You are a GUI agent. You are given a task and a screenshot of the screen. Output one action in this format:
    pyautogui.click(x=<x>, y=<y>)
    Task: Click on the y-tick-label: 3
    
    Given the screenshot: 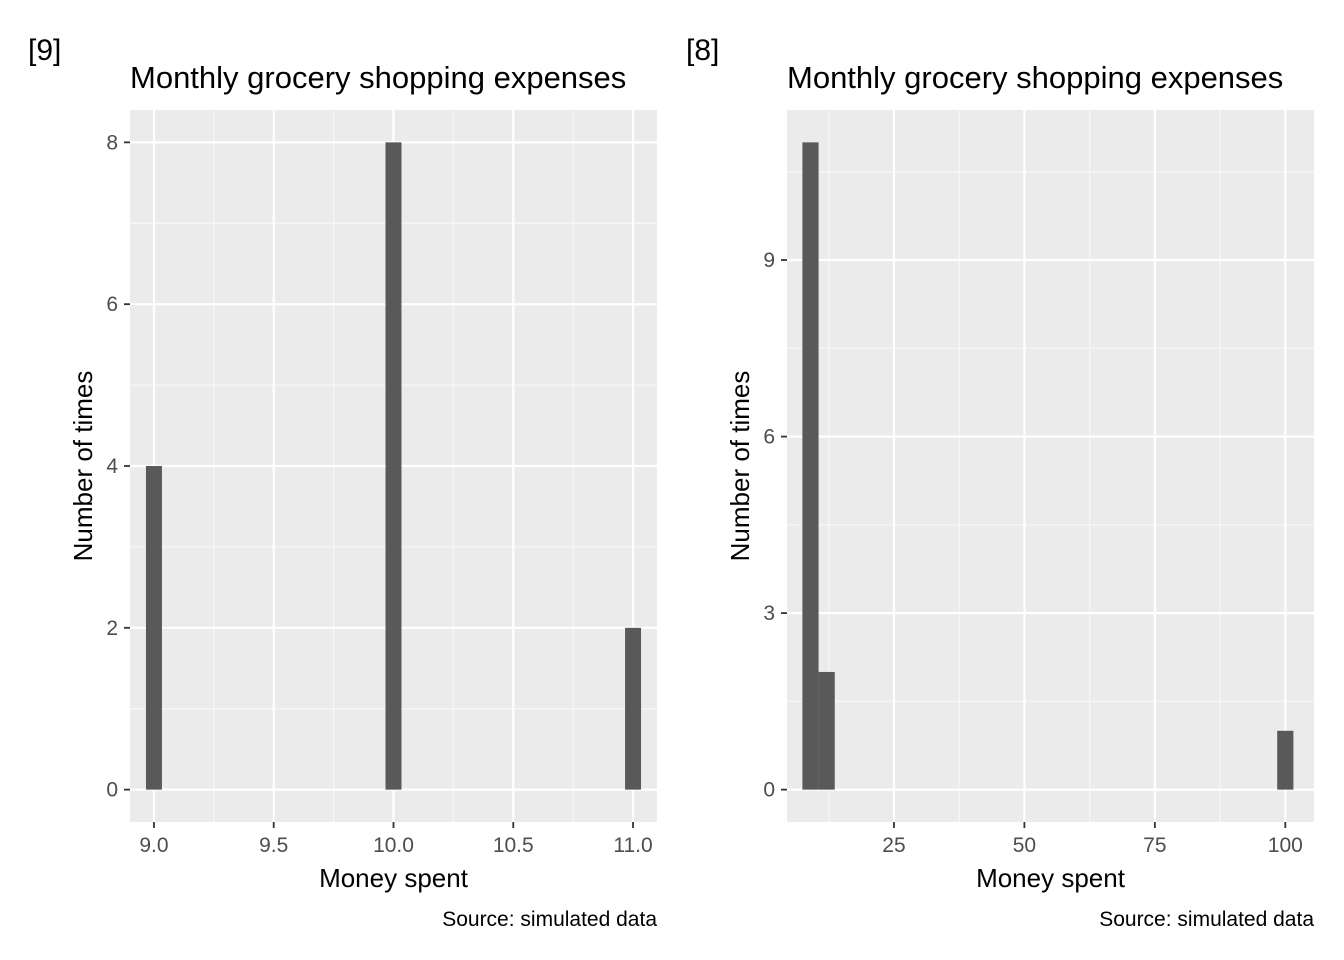 What is the action you would take?
    pyautogui.click(x=769, y=613)
    